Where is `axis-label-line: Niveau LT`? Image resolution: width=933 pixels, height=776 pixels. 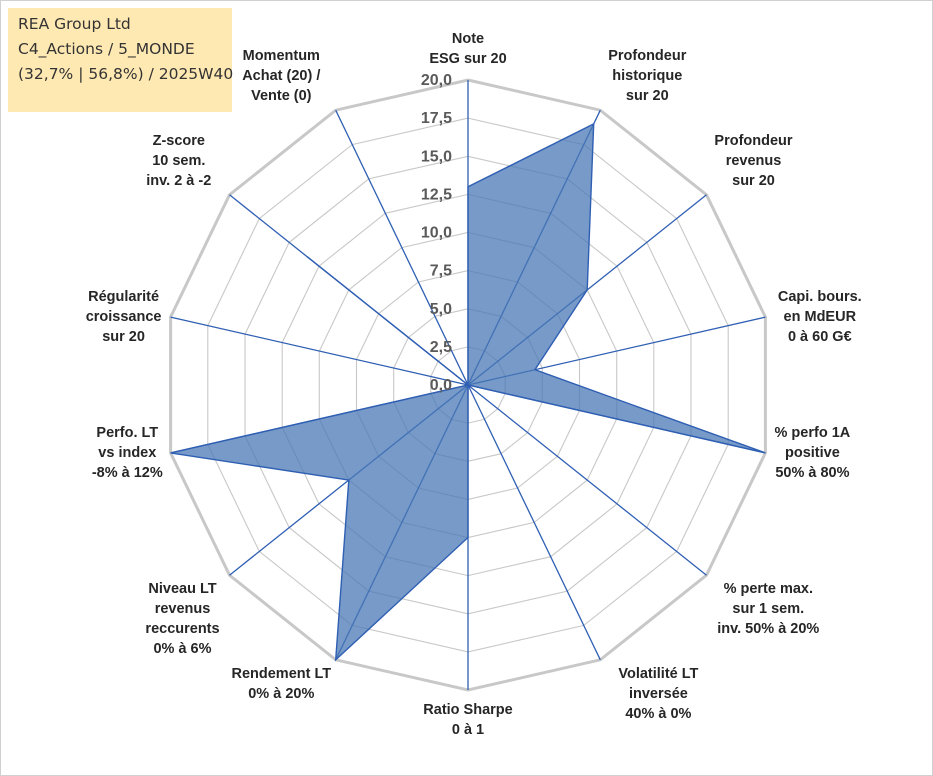 axis-label-line: Niveau LT is located at coordinates (182, 589).